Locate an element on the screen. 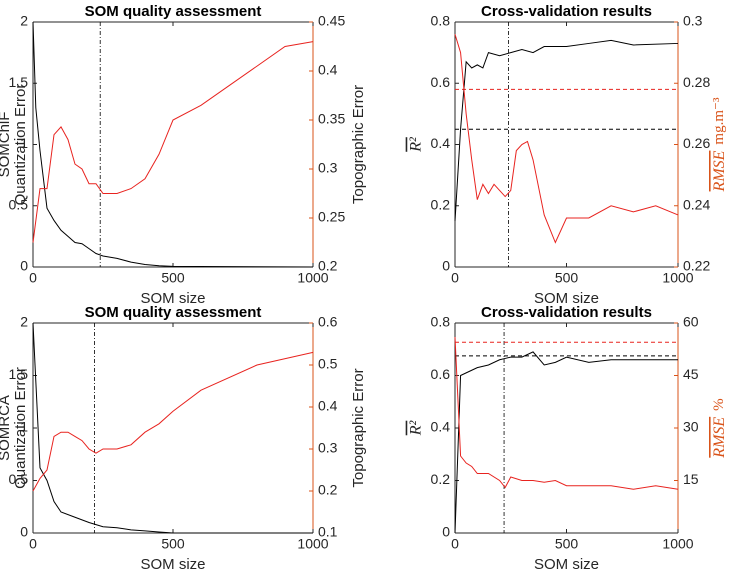 This screenshot has width=743, height=587. y2-tick-label: 0.1 is located at coordinates (328, 532).